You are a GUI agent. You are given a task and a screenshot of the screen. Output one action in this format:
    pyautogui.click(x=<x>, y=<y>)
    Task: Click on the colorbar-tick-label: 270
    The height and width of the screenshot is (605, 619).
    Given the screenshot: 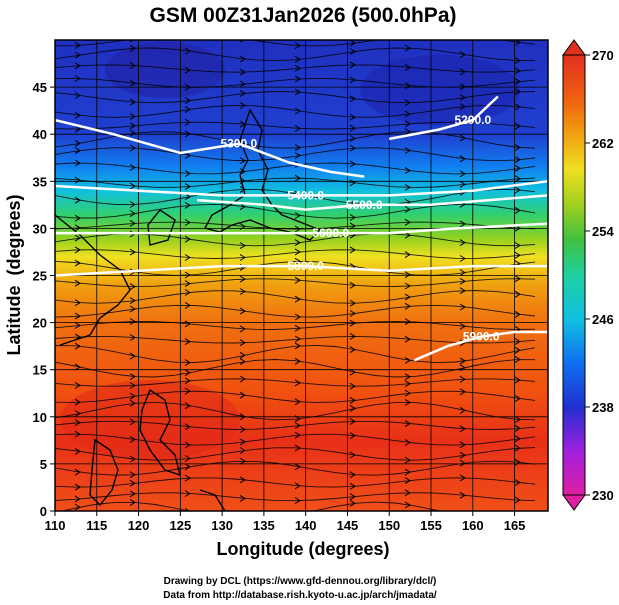 What is the action you would take?
    pyautogui.click(x=603, y=55)
    